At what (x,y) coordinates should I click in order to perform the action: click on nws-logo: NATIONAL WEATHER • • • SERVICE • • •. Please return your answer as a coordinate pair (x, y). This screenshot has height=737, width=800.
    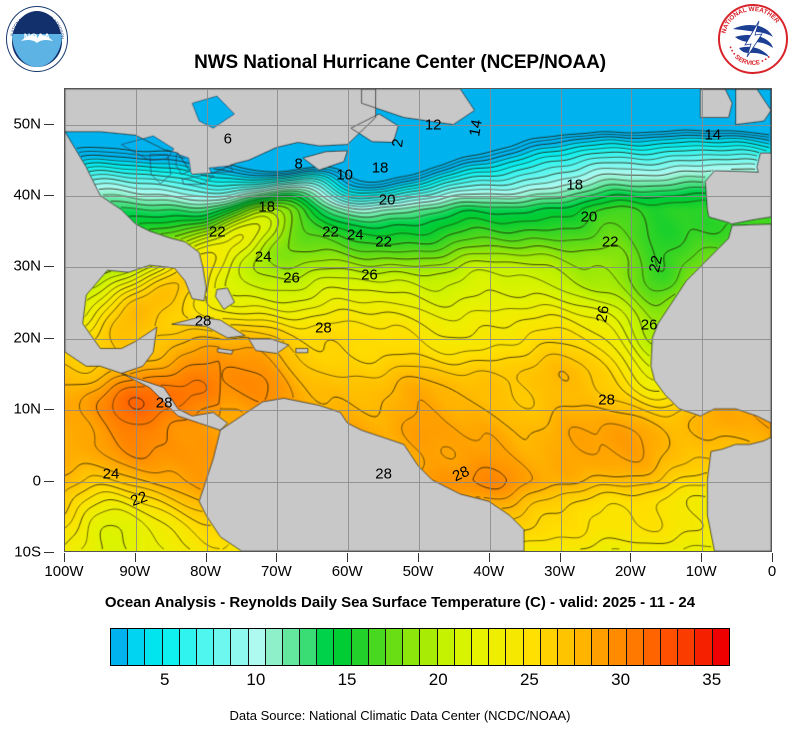
    Looking at the image, I should click on (753, 39).